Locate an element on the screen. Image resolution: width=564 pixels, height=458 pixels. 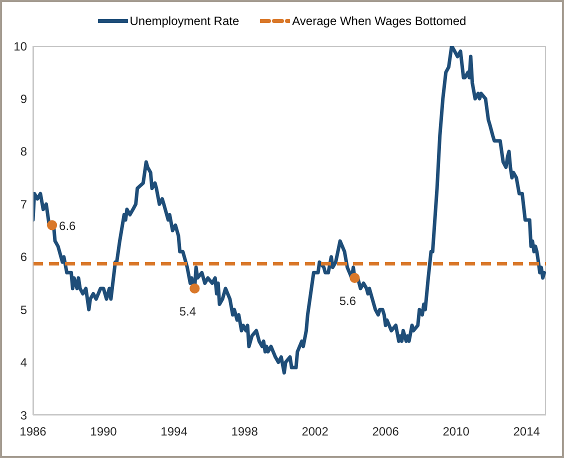
y-tick-label: 7 is located at coordinates (24, 204).